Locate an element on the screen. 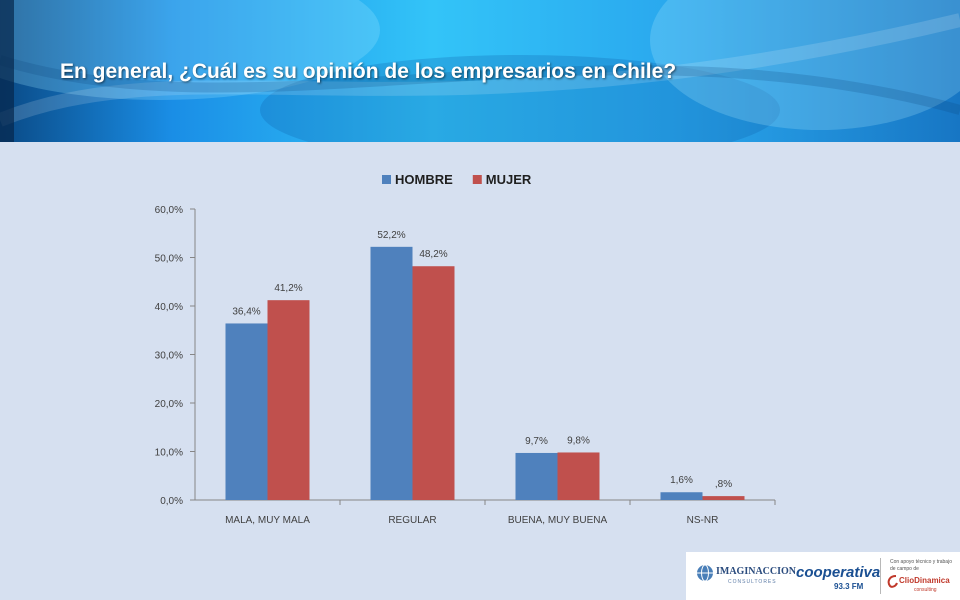 Image resolution: width=960 pixels, height=600 pixels. y-tick-label: 40,0% is located at coordinates (169, 307).